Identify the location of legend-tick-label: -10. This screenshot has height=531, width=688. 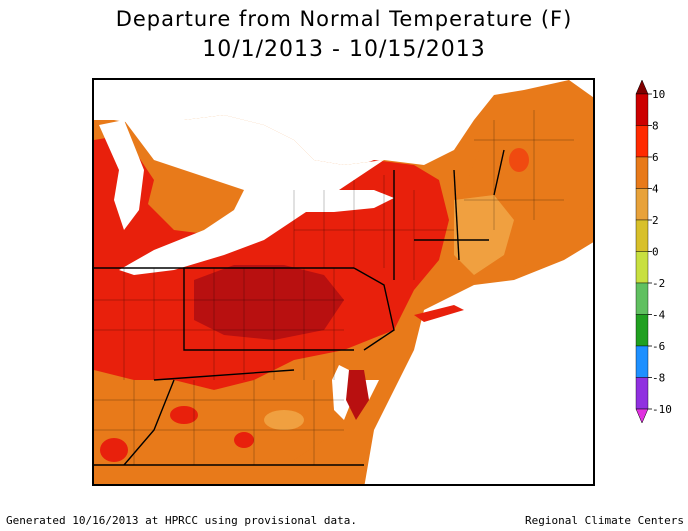
(662, 409).